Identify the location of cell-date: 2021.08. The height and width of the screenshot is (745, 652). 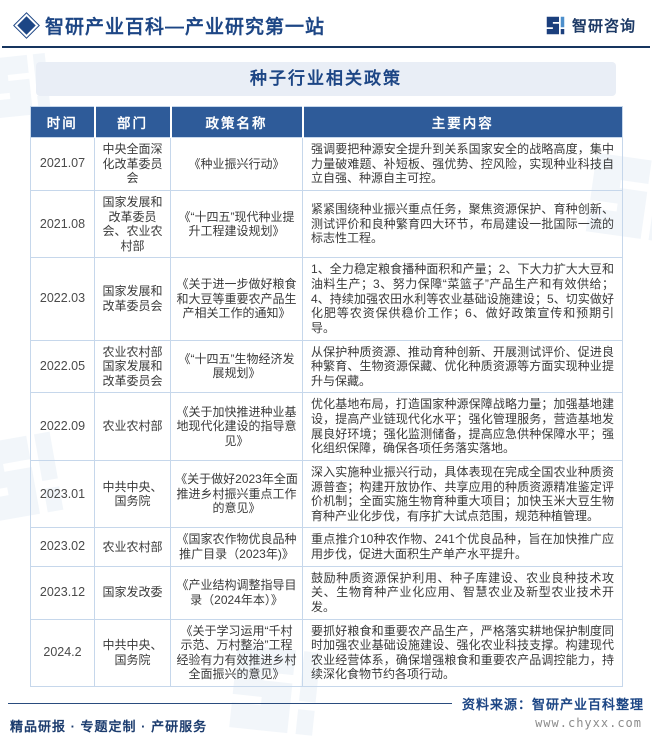
(62, 224).